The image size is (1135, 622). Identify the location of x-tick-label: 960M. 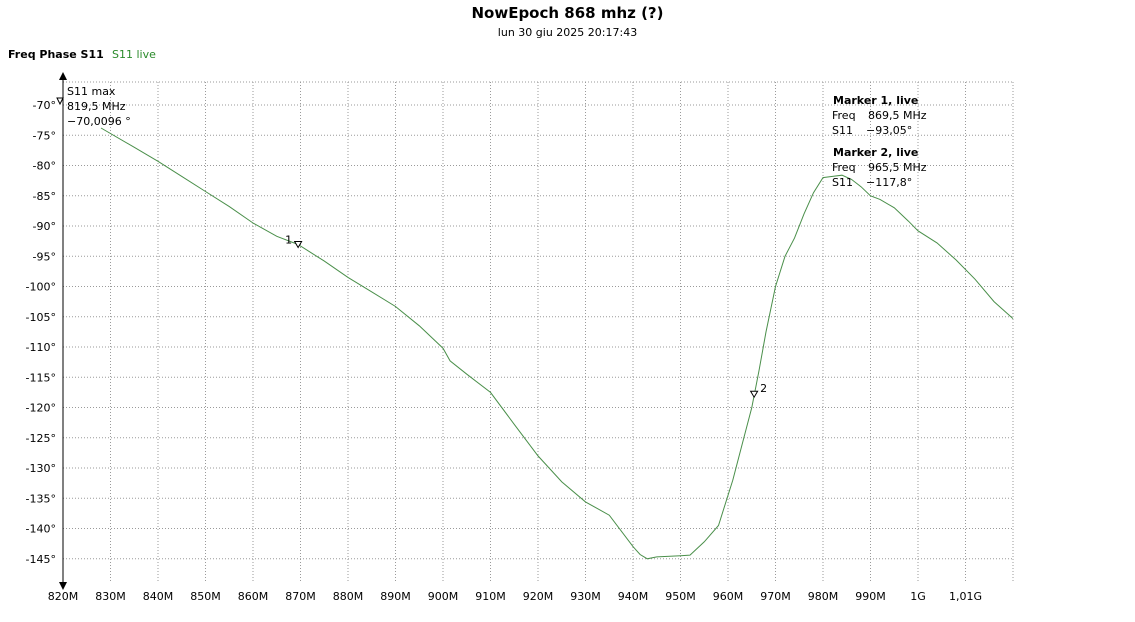
(728, 596).